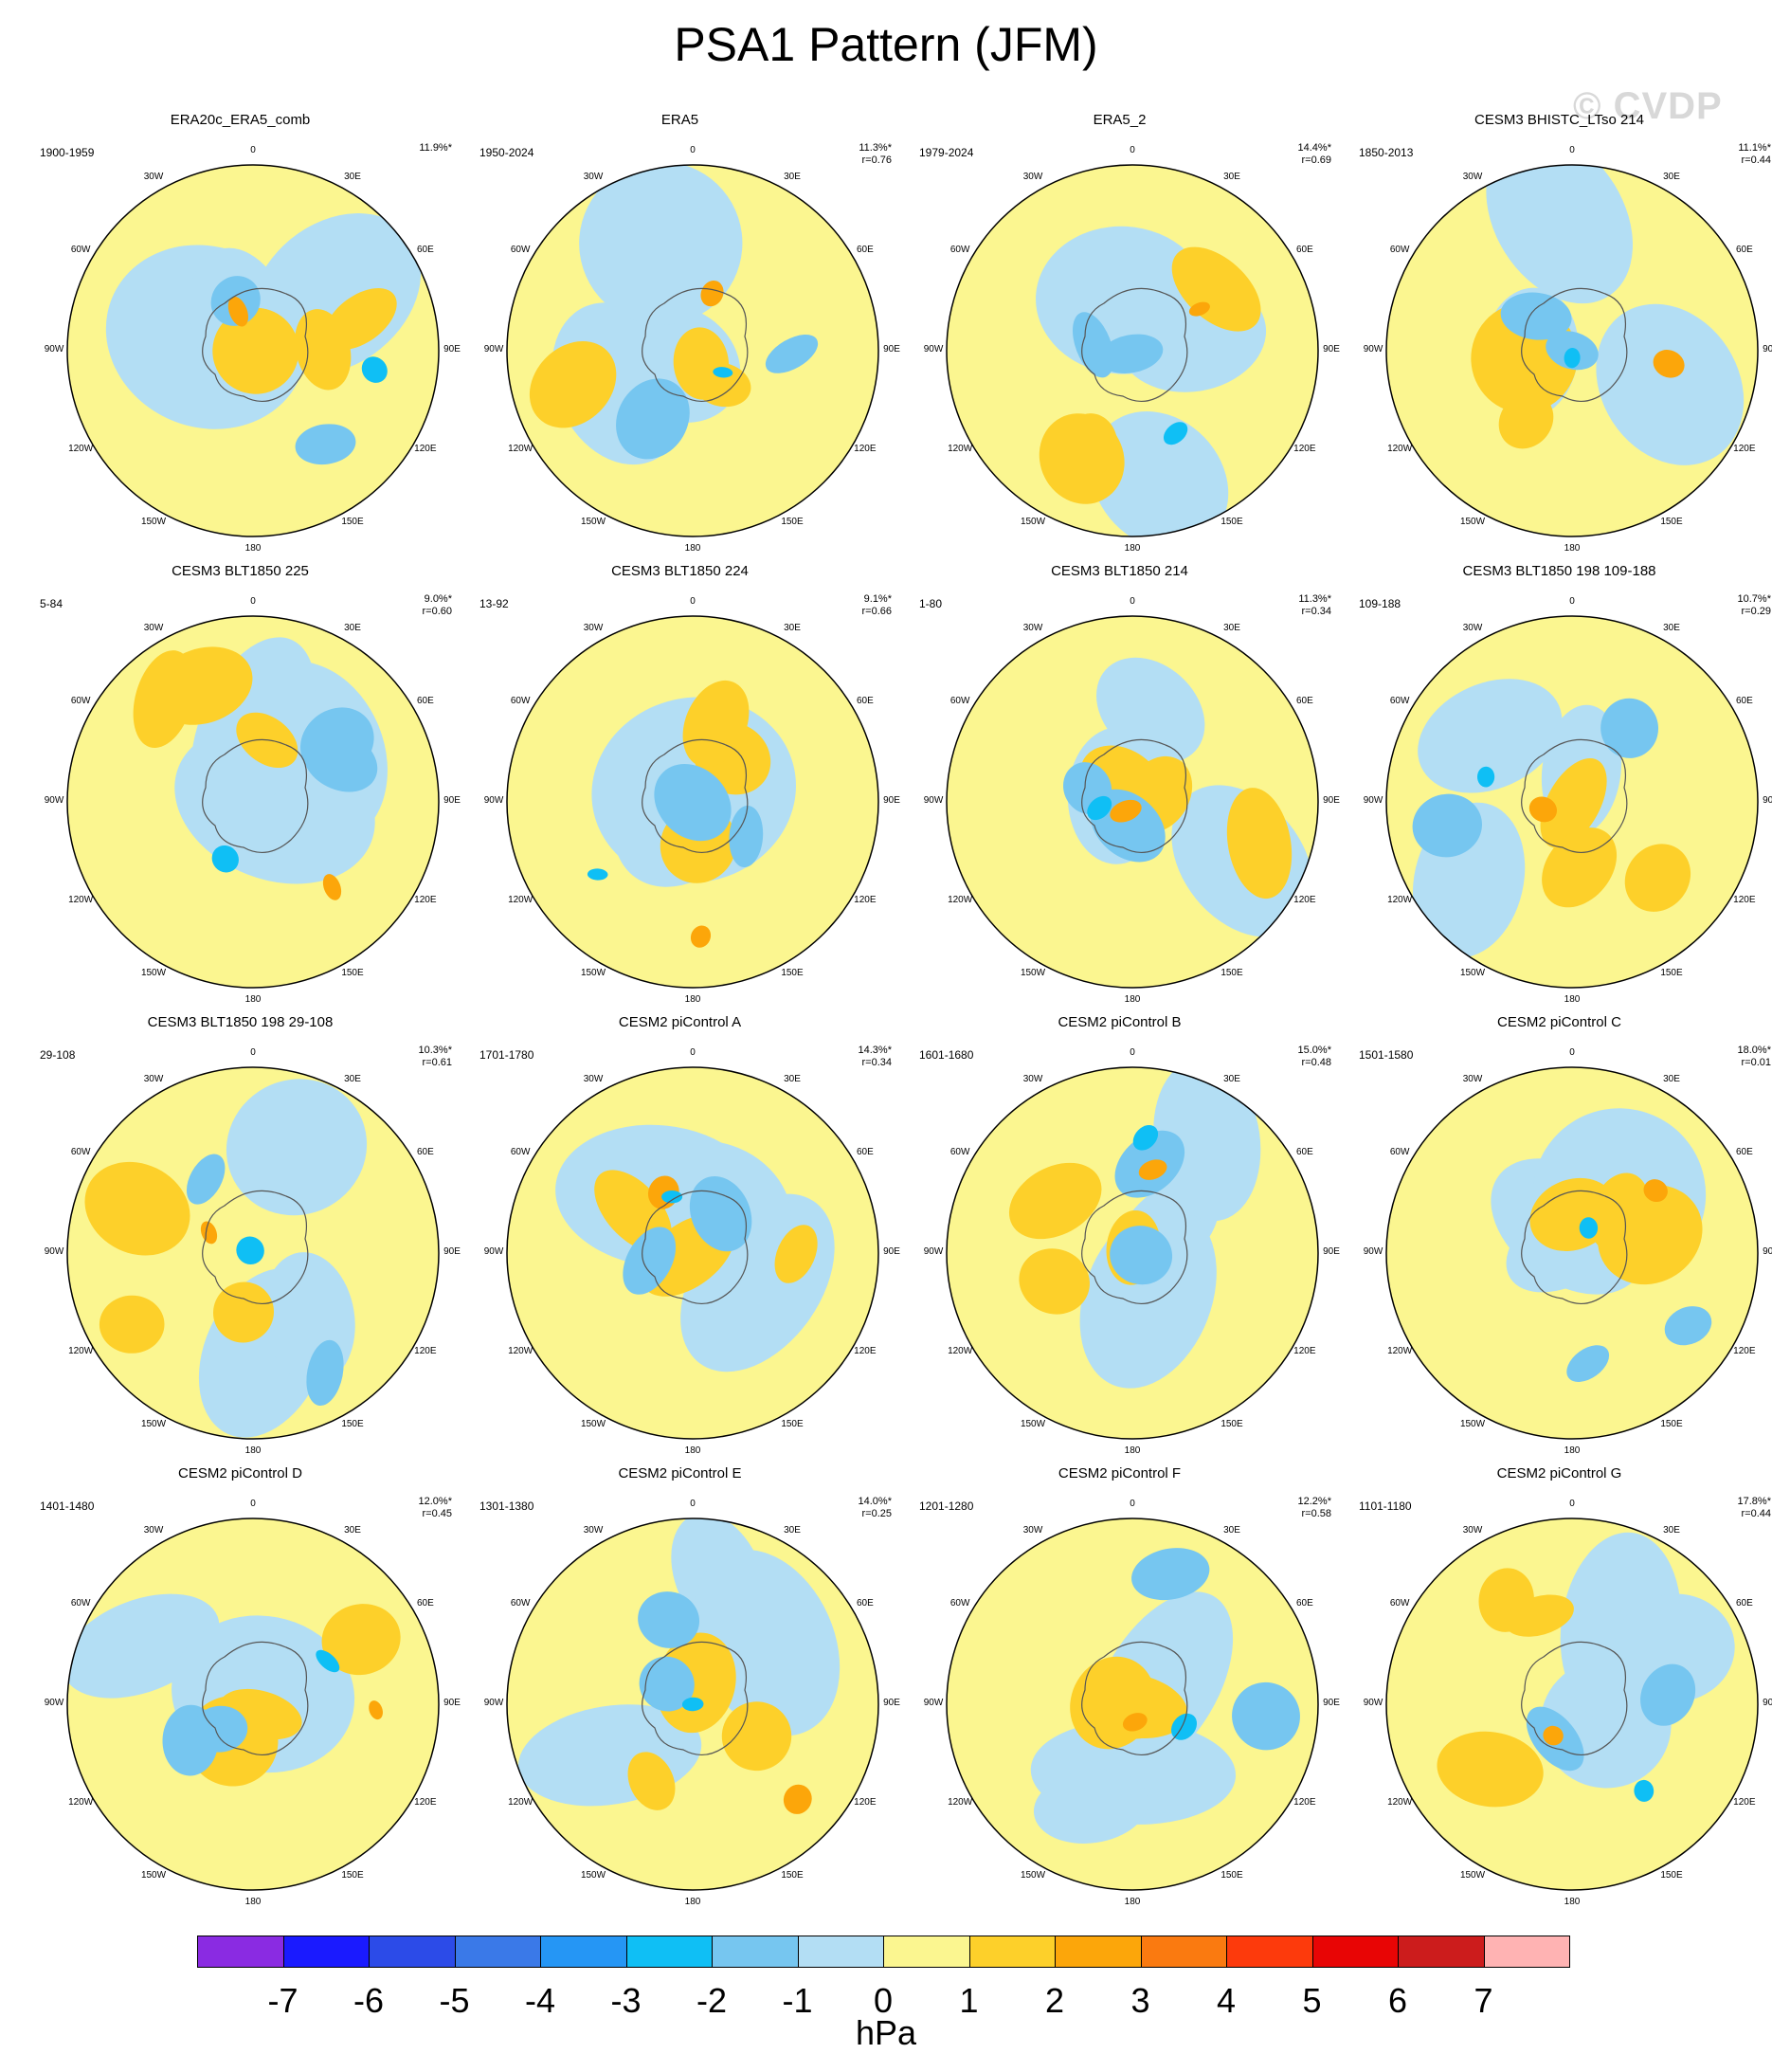 Image resolution: width=1772 pixels, height=2072 pixels. Describe the element at coordinates (877, 1063) in the screenshot. I see `panel-correlation: r=0.34` at that location.